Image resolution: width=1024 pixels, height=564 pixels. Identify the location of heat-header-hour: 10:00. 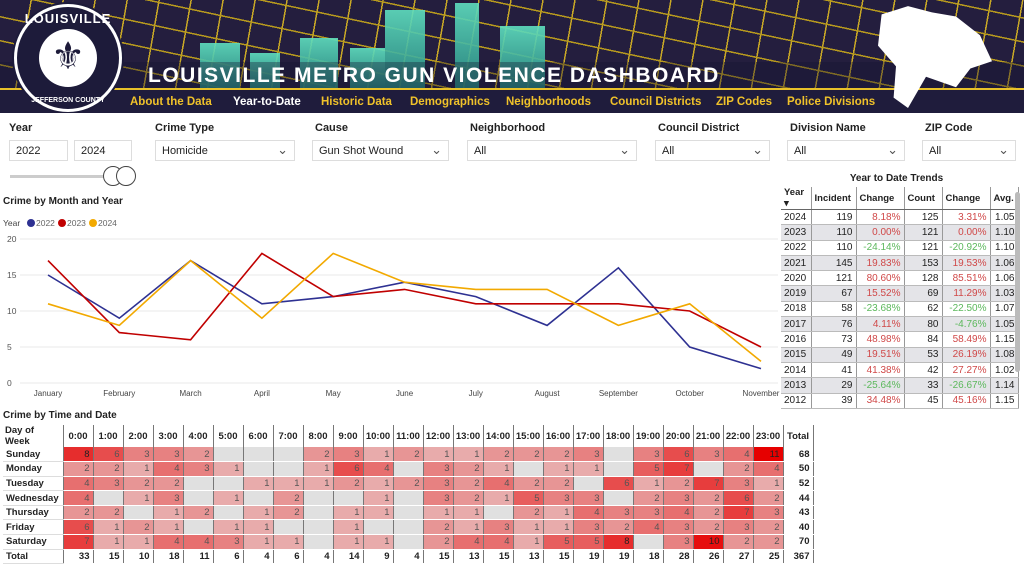
(378, 436).